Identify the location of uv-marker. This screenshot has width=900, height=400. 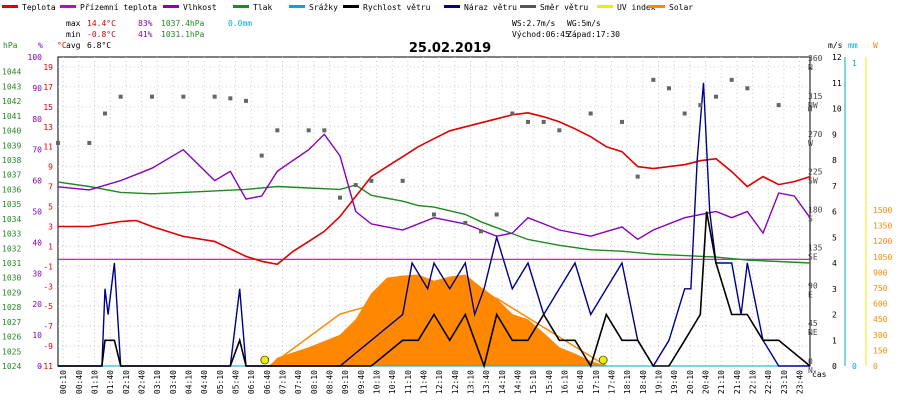
(603, 360).